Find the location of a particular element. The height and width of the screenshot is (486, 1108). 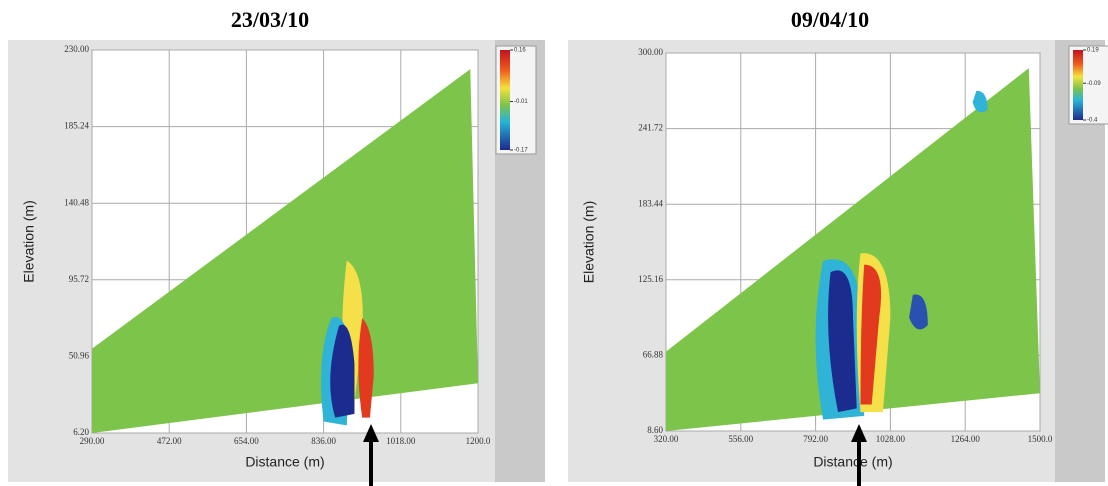

x-tick-label: 320.00 is located at coordinates (666, 439).